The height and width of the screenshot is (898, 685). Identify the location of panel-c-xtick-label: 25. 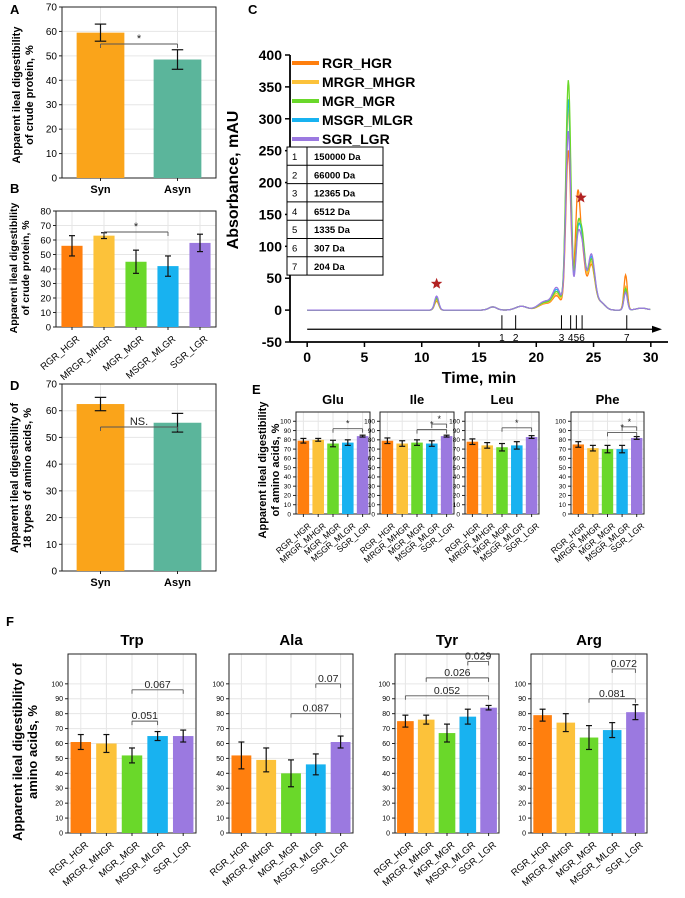
(594, 357).